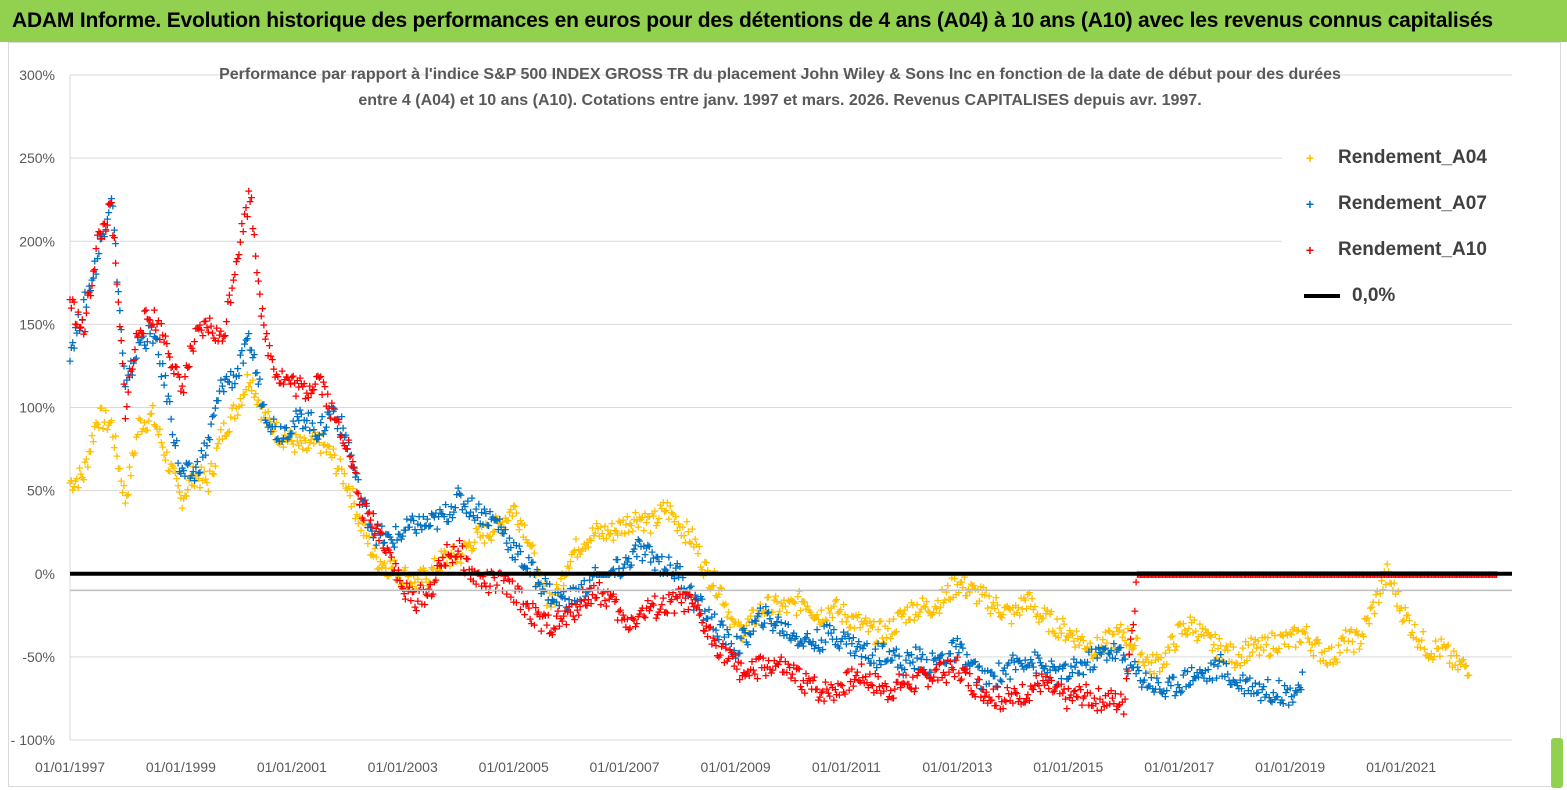  Describe the element at coordinates (1557, 763) in the screenshot. I see `resize-handle-icon` at that location.